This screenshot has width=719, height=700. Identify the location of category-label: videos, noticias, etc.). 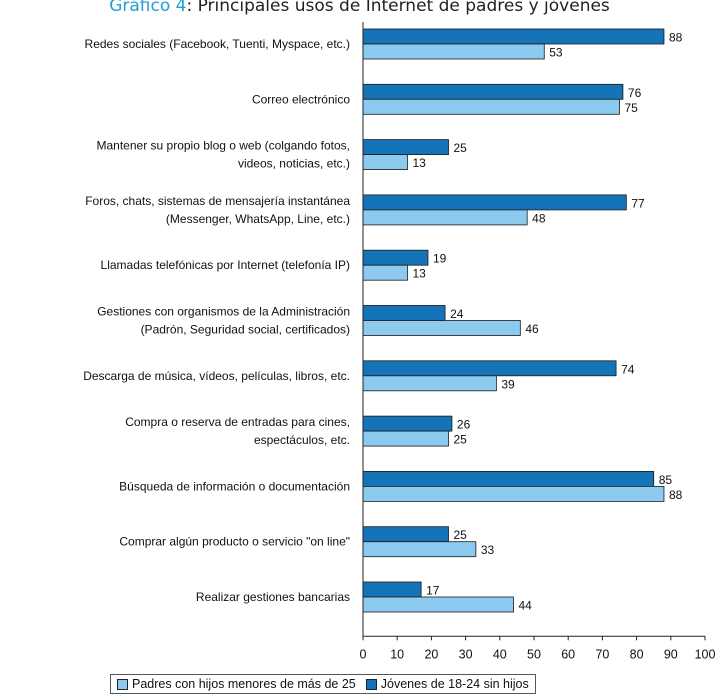
(294, 164).